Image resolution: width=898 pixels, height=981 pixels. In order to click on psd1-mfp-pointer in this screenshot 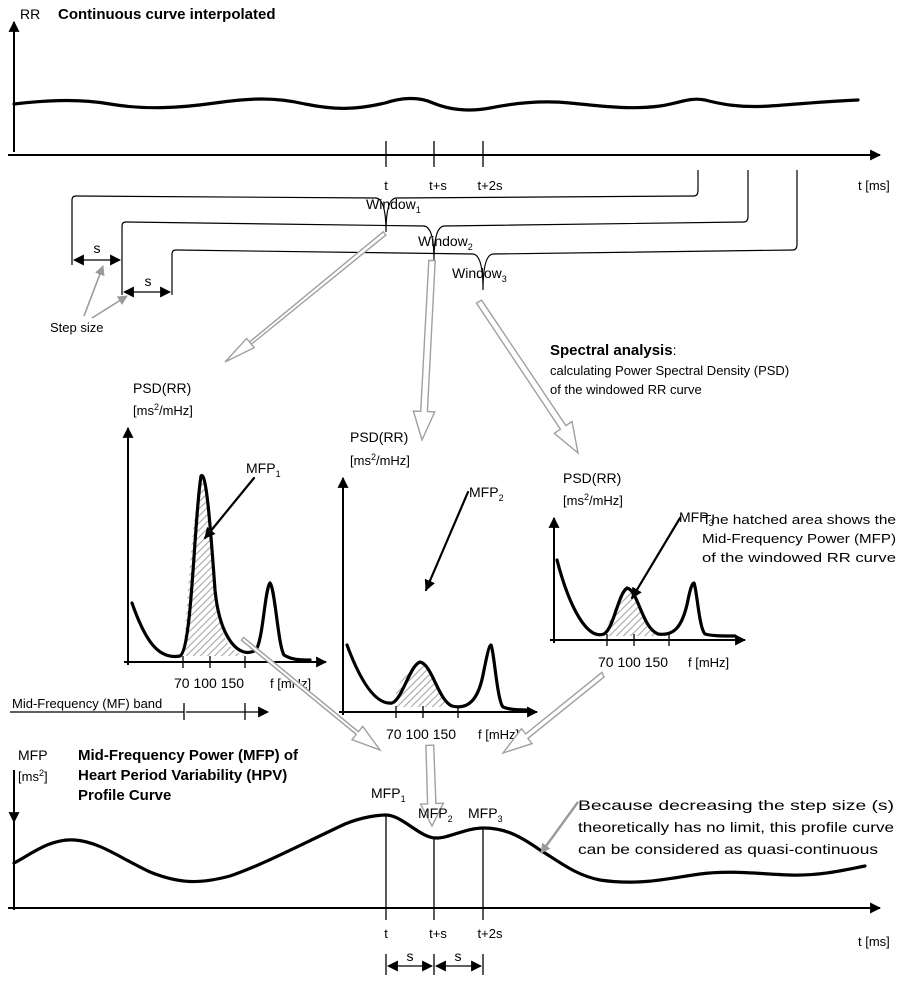, I will do `click(229, 508)`.